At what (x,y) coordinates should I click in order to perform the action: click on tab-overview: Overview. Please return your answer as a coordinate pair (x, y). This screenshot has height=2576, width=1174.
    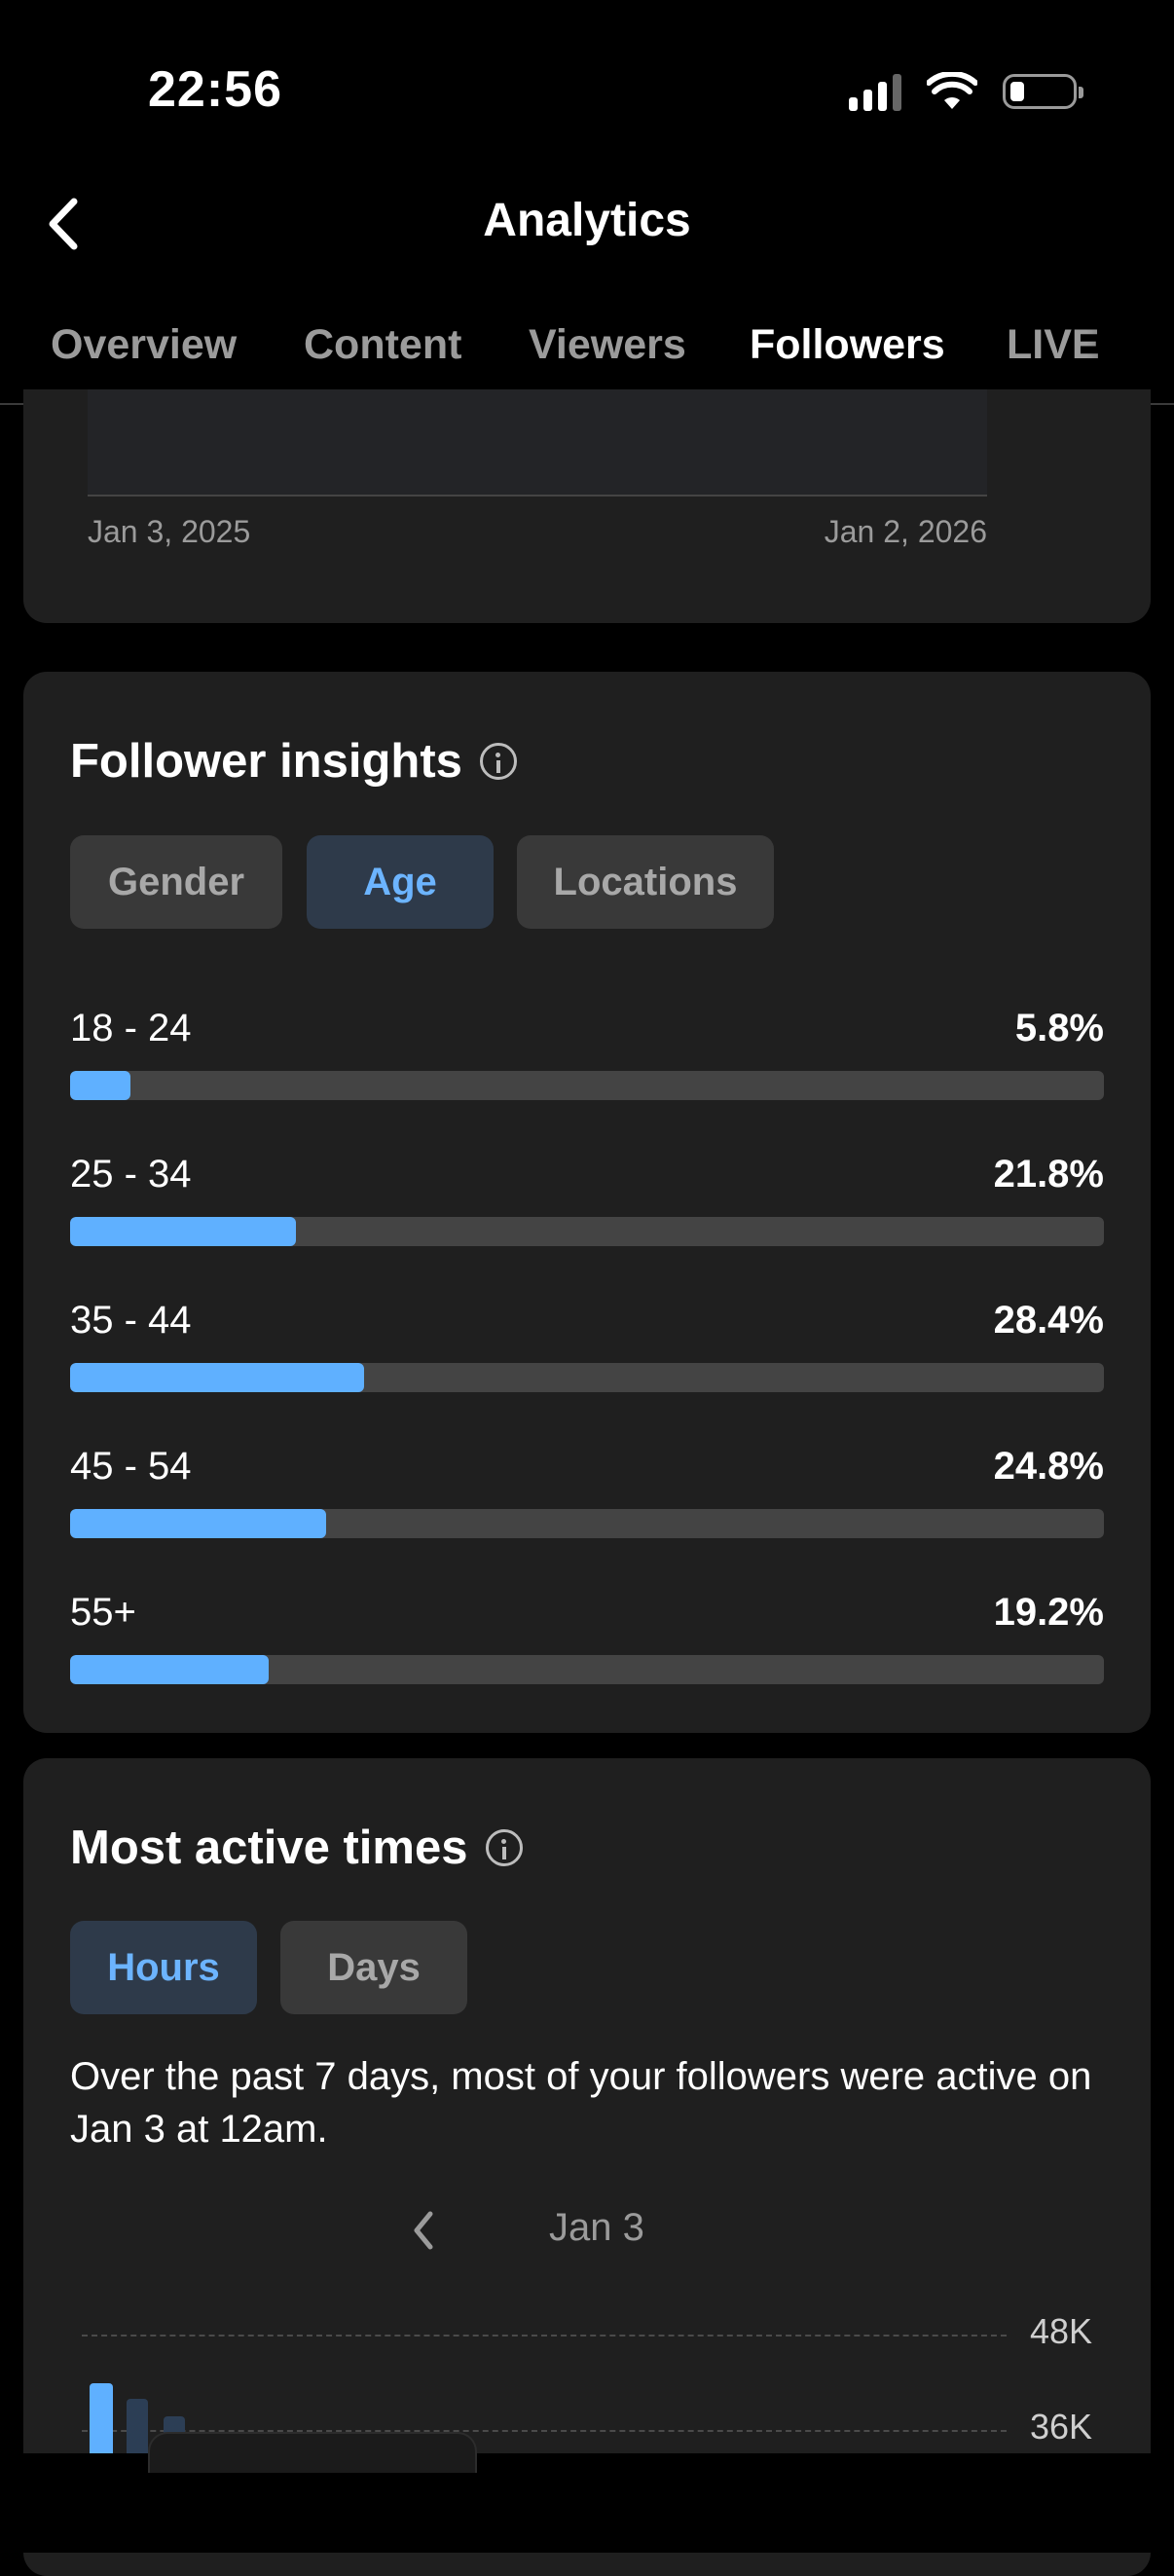
    Looking at the image, I should click on (144, 344).